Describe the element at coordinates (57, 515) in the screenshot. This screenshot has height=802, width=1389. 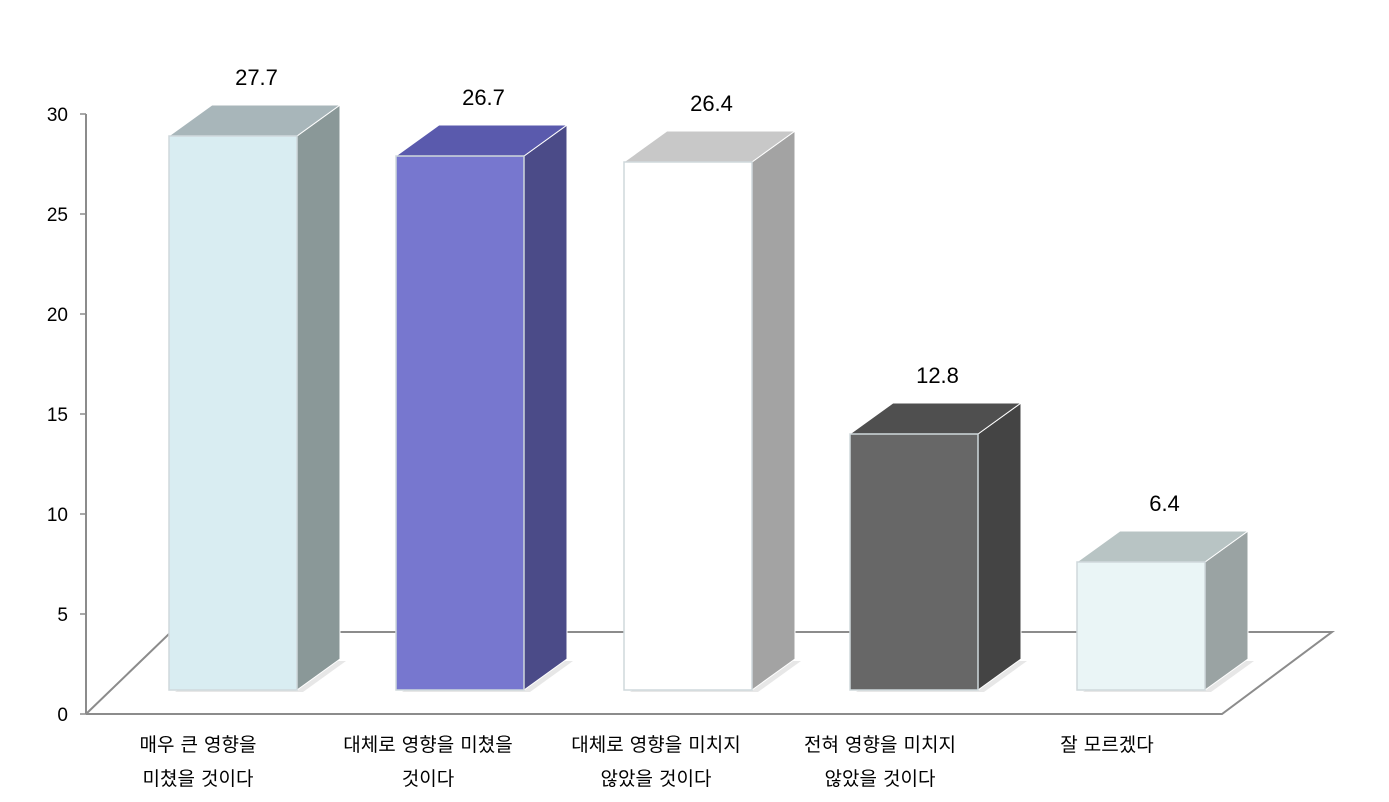
I see `y-tick-label: 10` at that location.